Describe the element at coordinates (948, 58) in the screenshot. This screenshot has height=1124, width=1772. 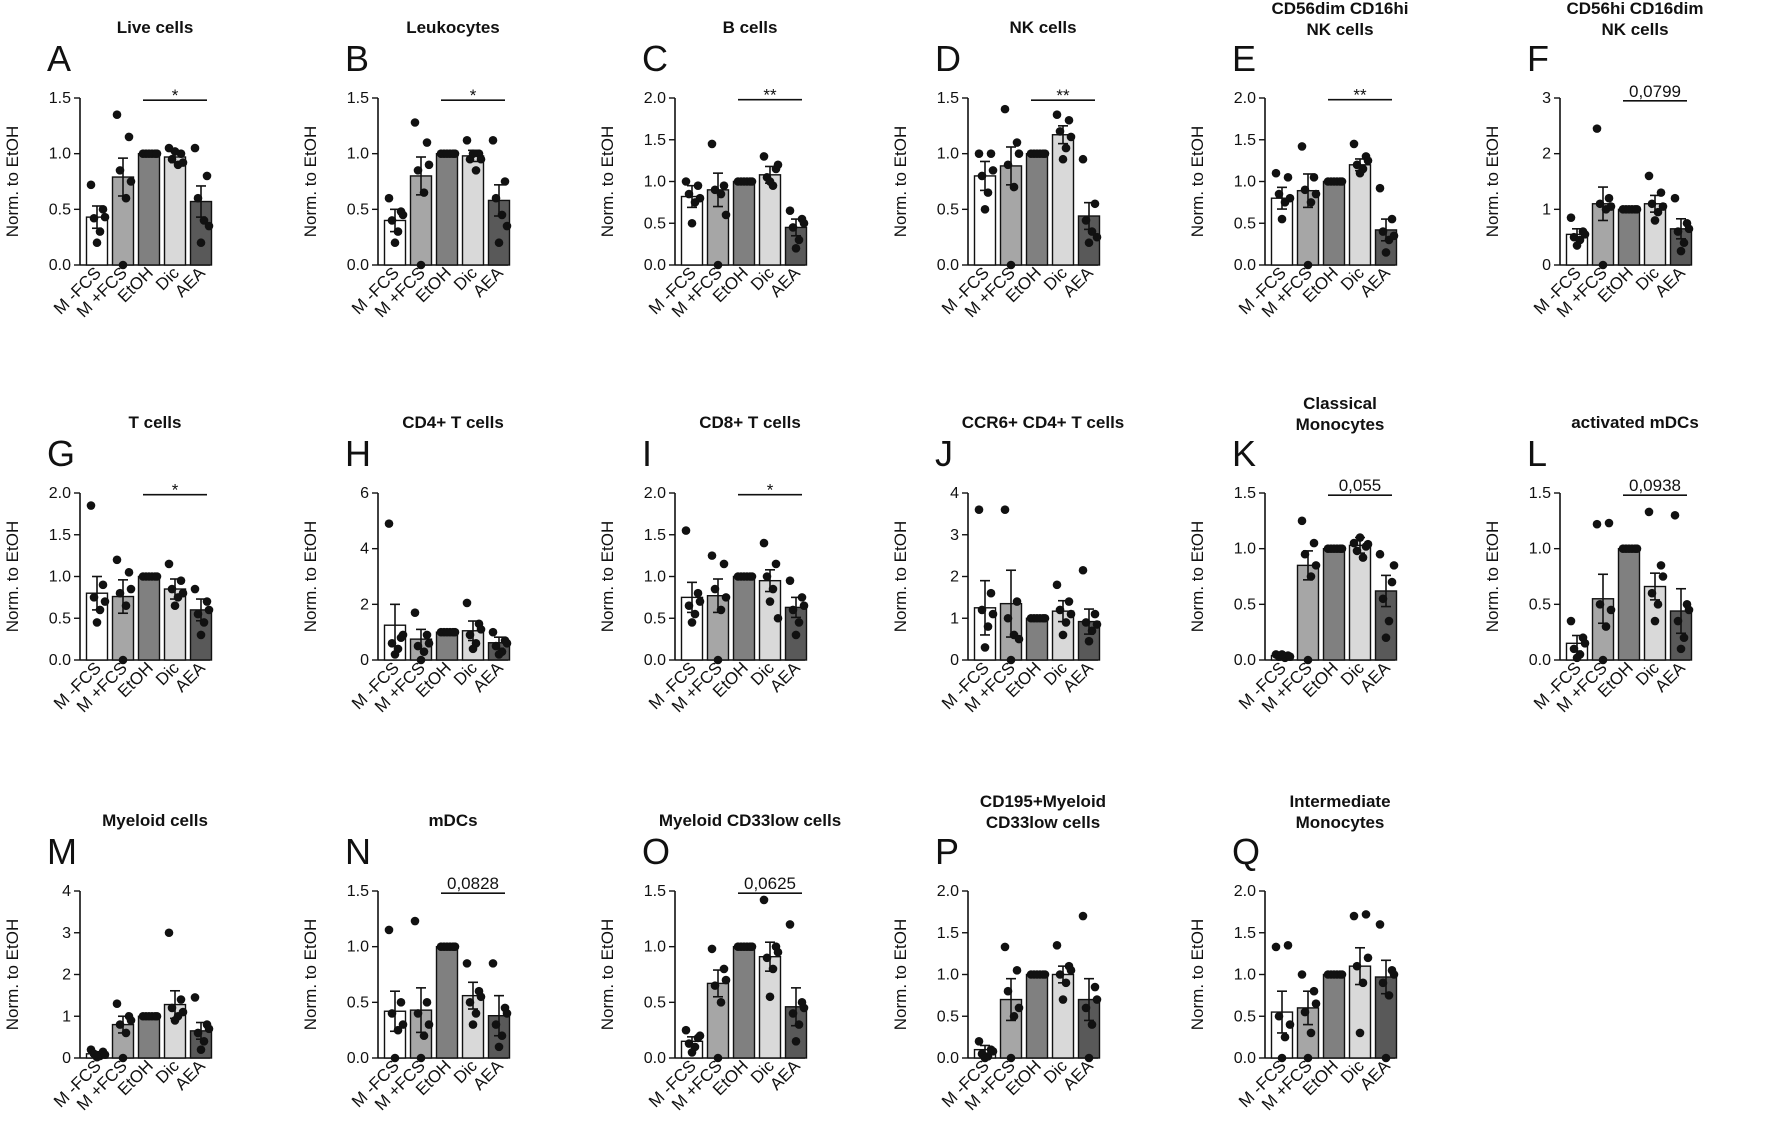
I see `panel-letter: D` at that location.